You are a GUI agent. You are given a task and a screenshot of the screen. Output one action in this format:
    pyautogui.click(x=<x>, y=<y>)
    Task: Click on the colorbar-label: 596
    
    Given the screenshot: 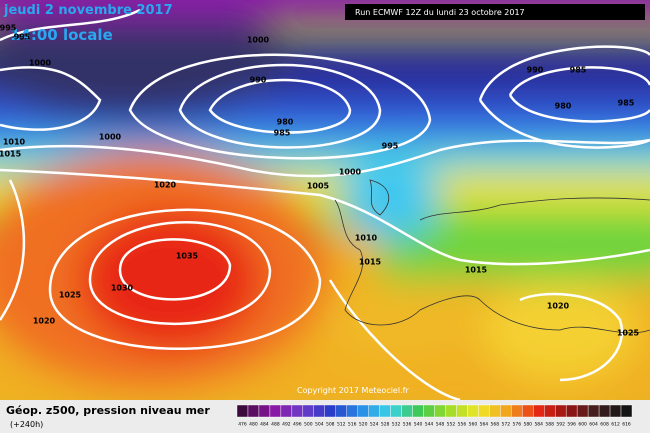 What is the action you would take?
    pyautogui.click(x=571, y=425)
    